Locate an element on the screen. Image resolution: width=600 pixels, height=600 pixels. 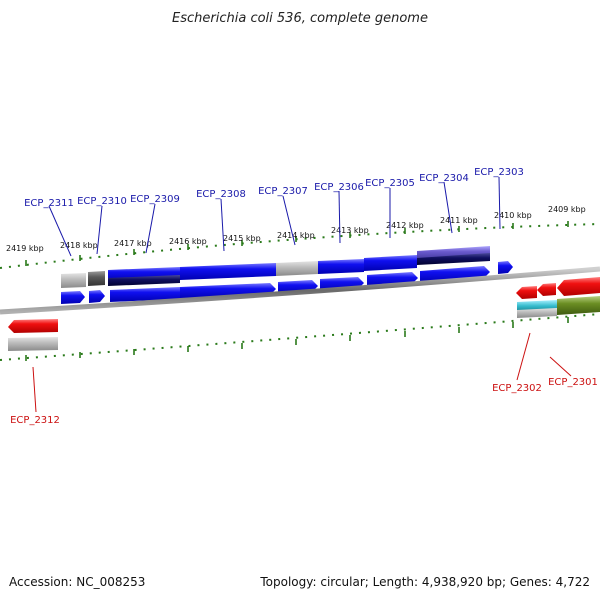
reverse-callouts is located at coordinates (302, 372).